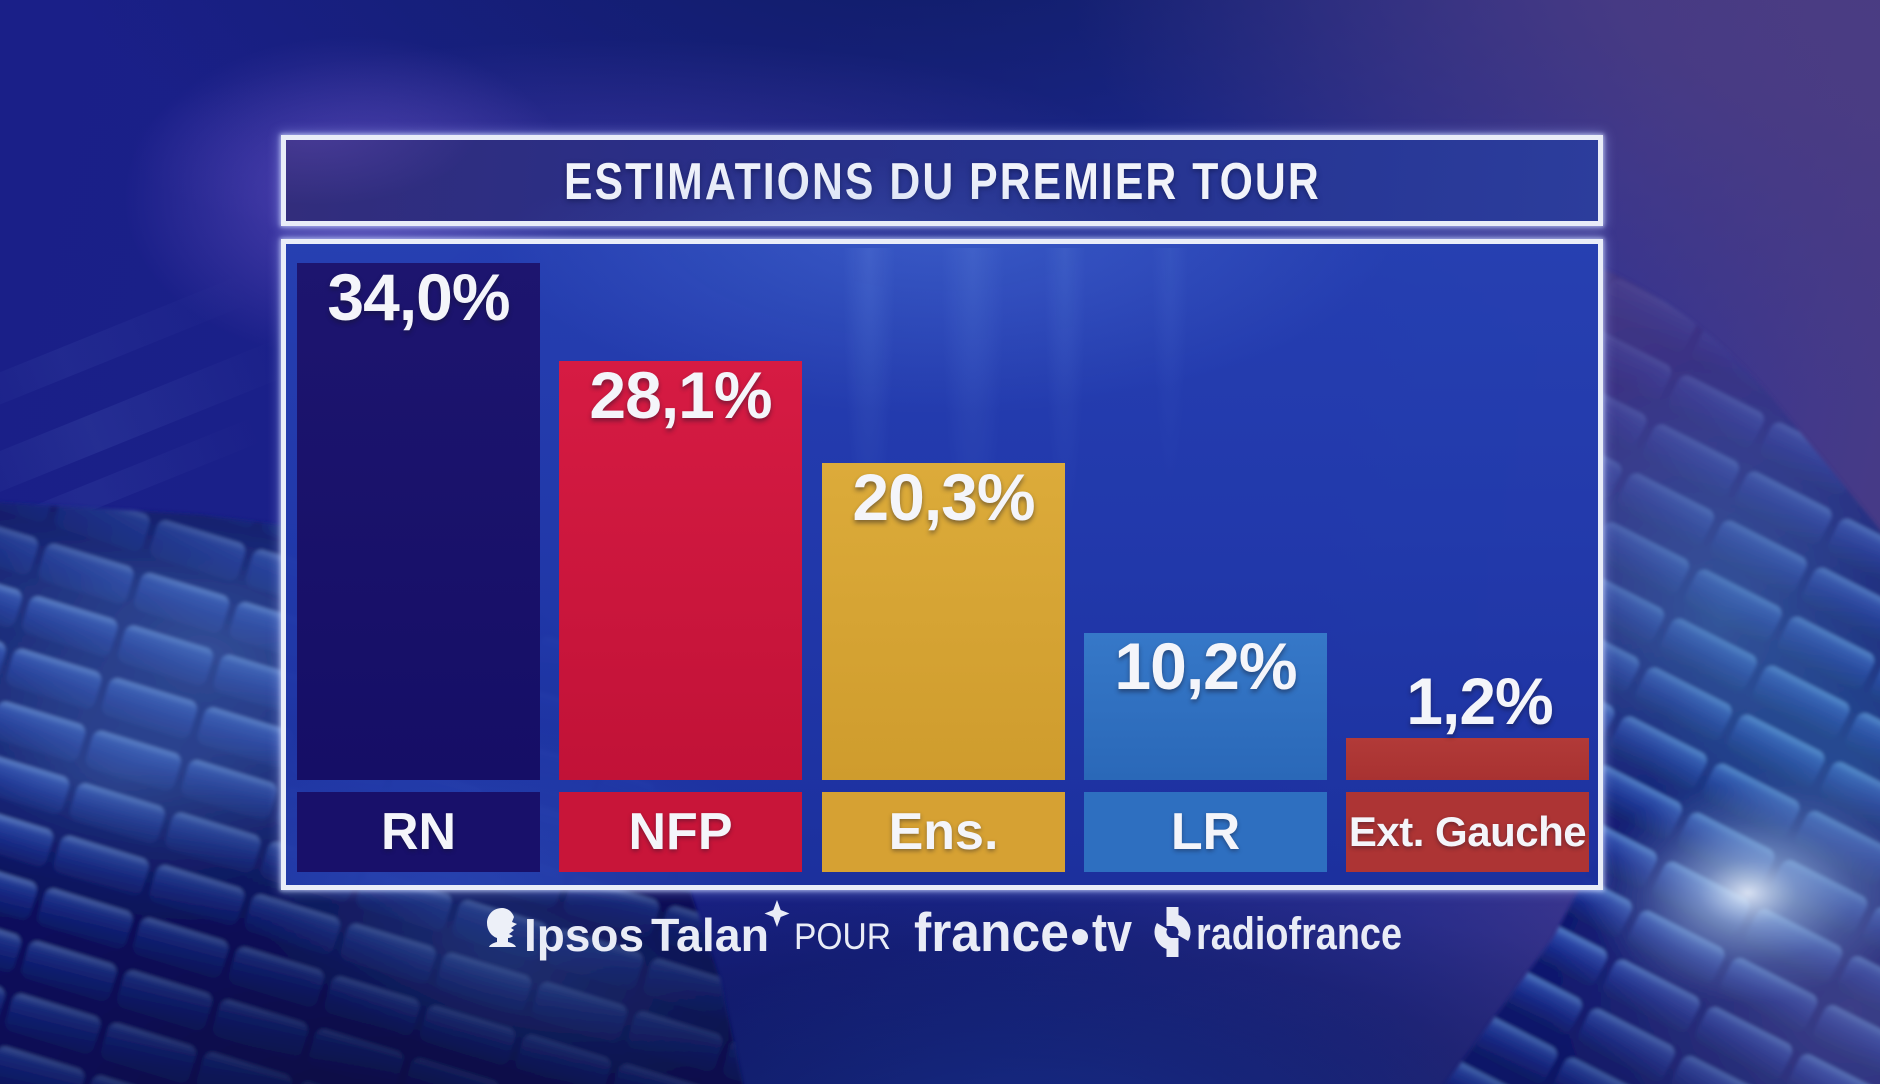  Describe the element at coordinates (1112, 932) in the screenshot. I see `svg-text: tv` at that location.